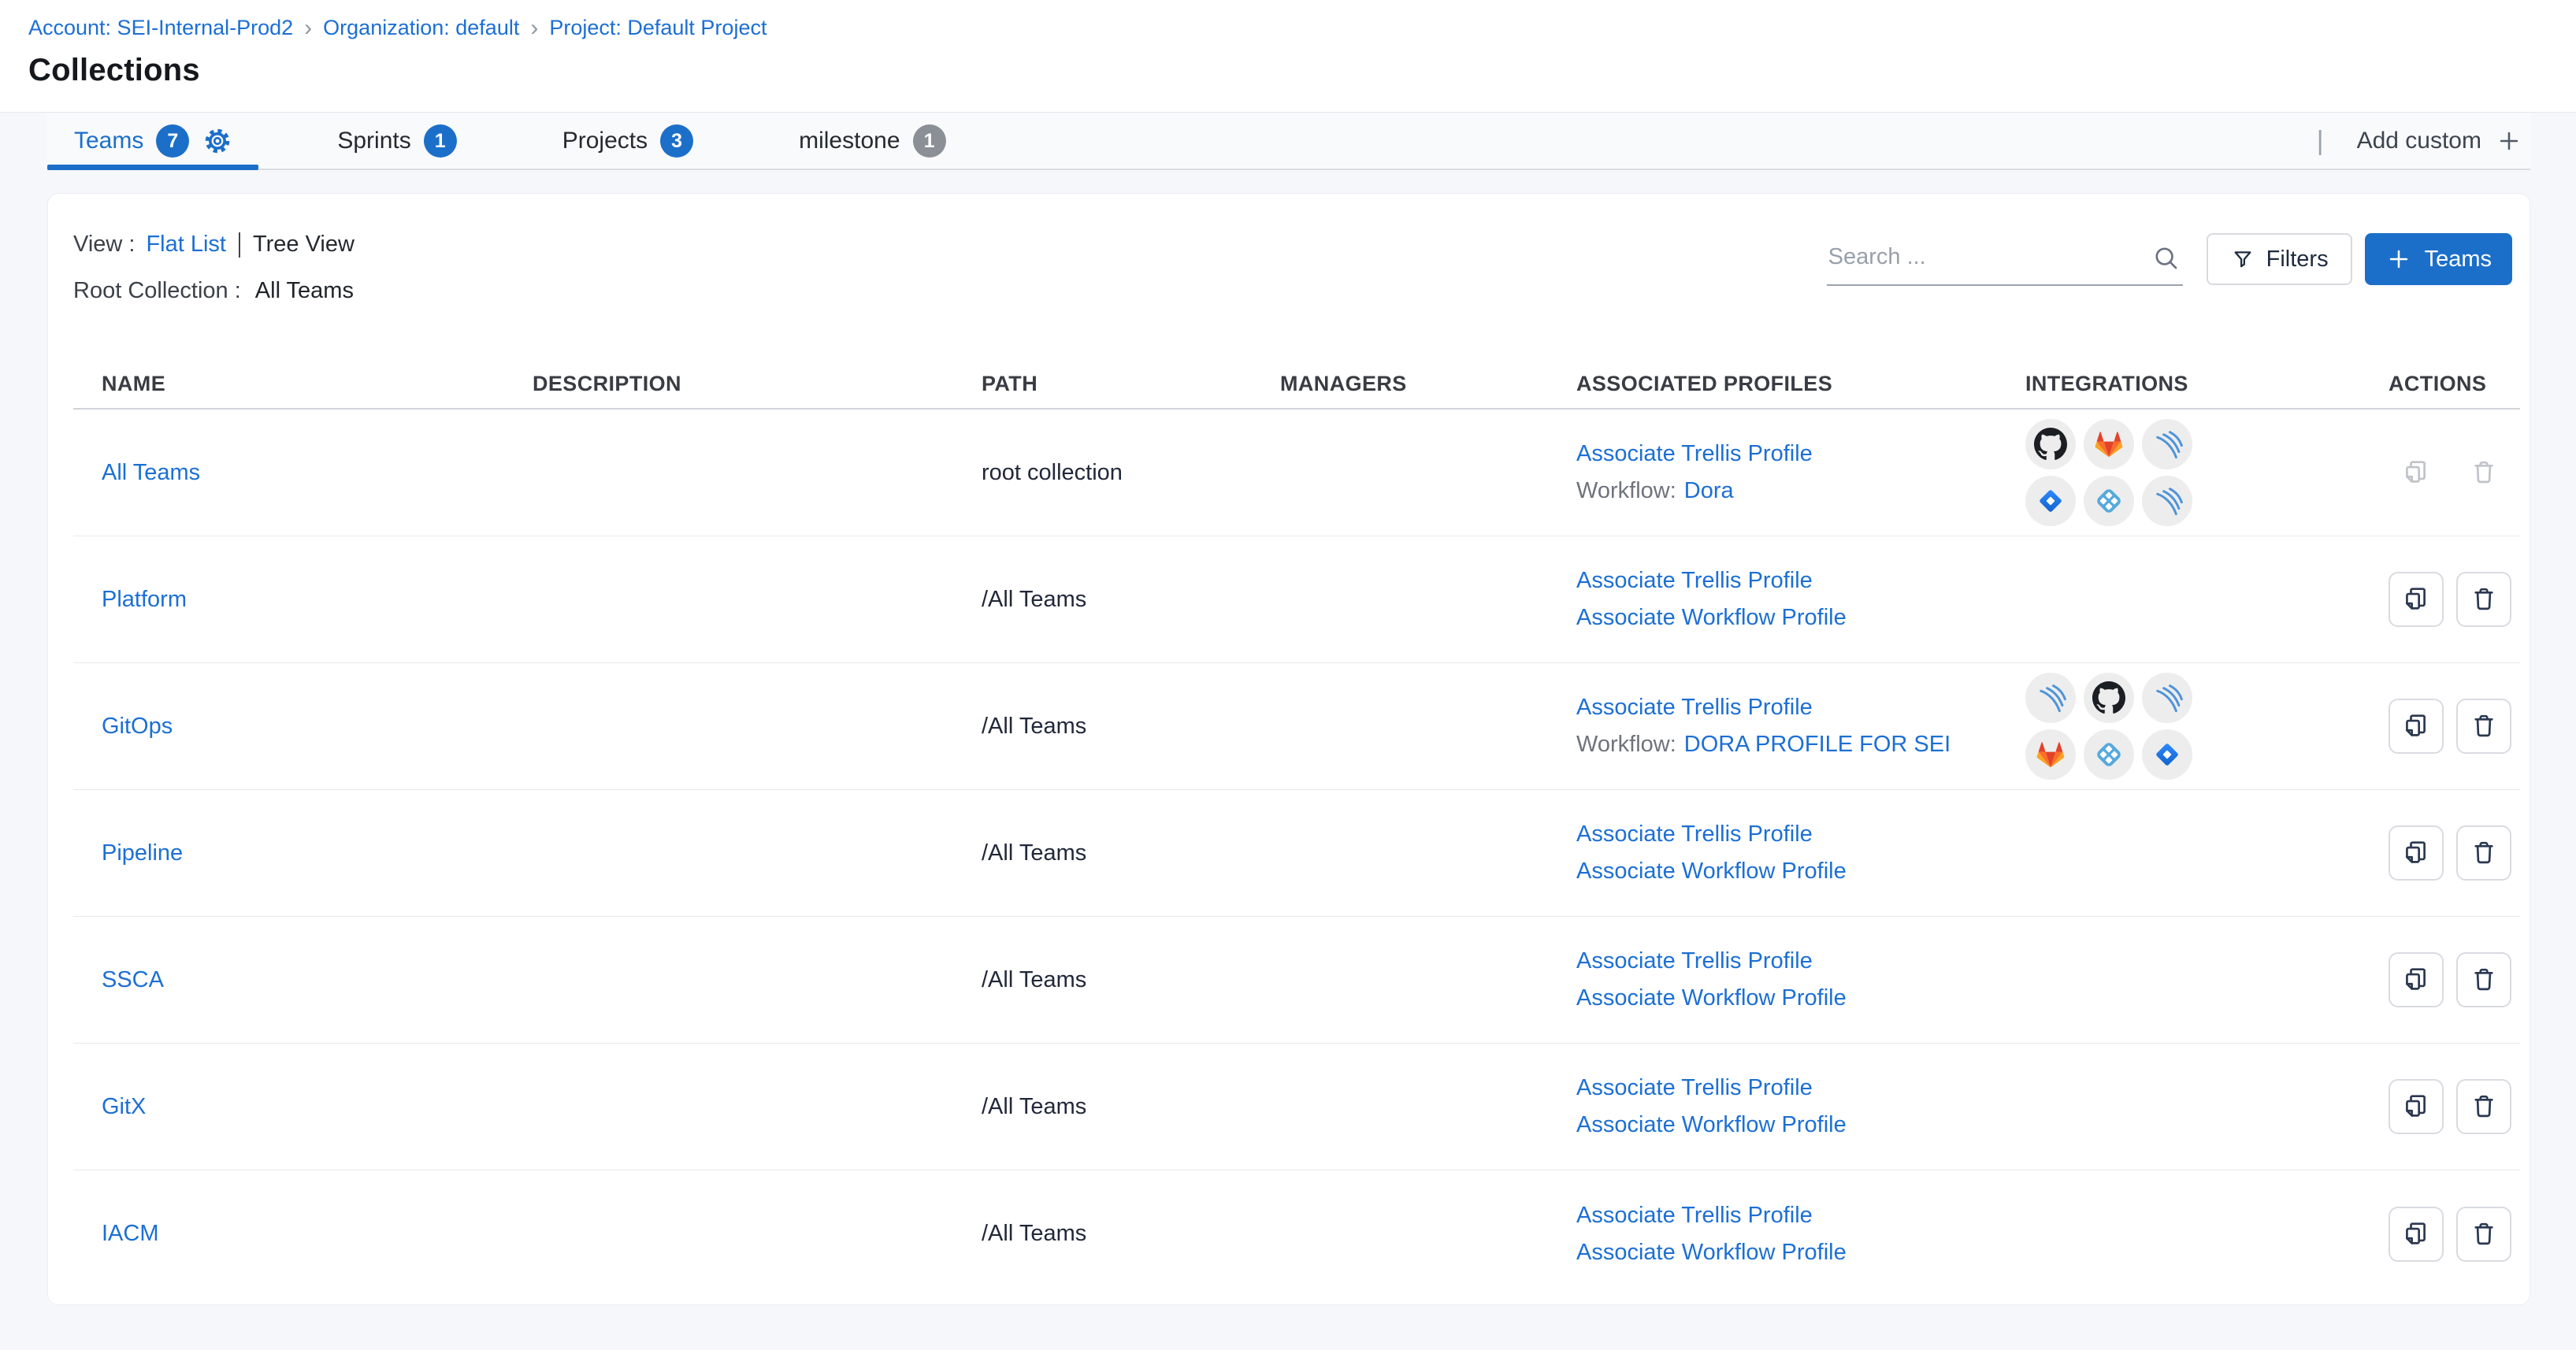 This screenshot has width=2576, height=1350. What do you see at coordinates (144, 599) in the screenshot?
I see `collection-name-link: Platform` at bounding box center [144, 599].